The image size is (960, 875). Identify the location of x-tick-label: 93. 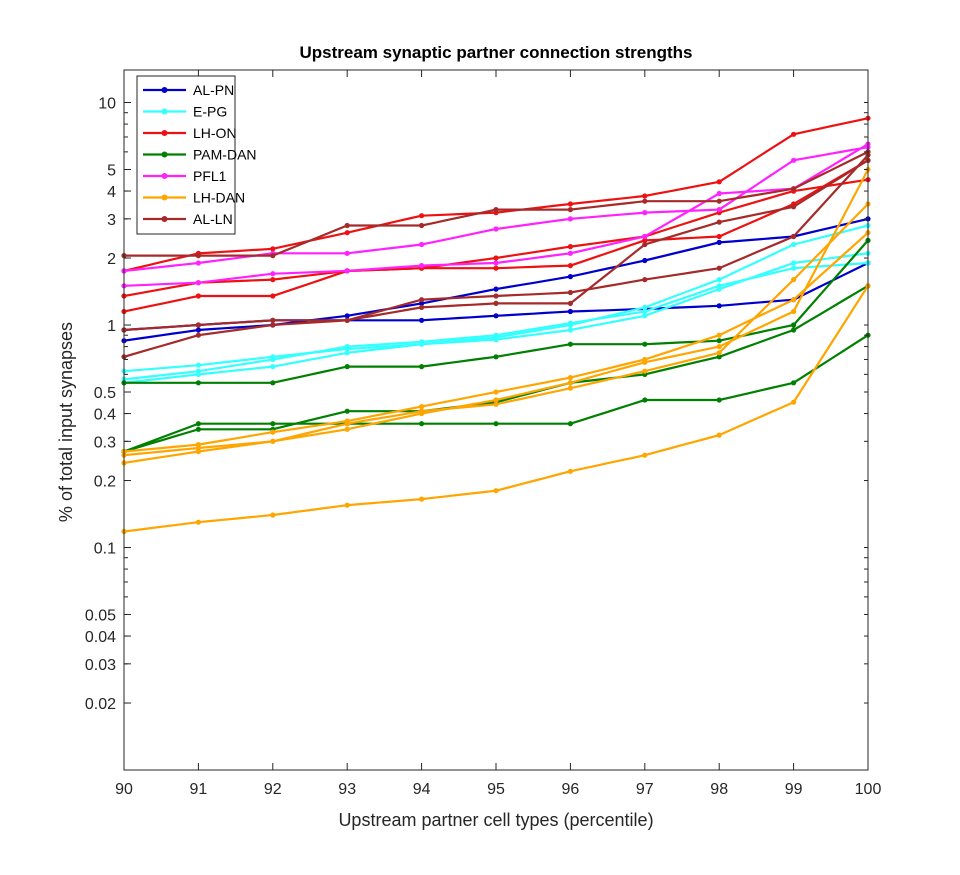
(347, 789).